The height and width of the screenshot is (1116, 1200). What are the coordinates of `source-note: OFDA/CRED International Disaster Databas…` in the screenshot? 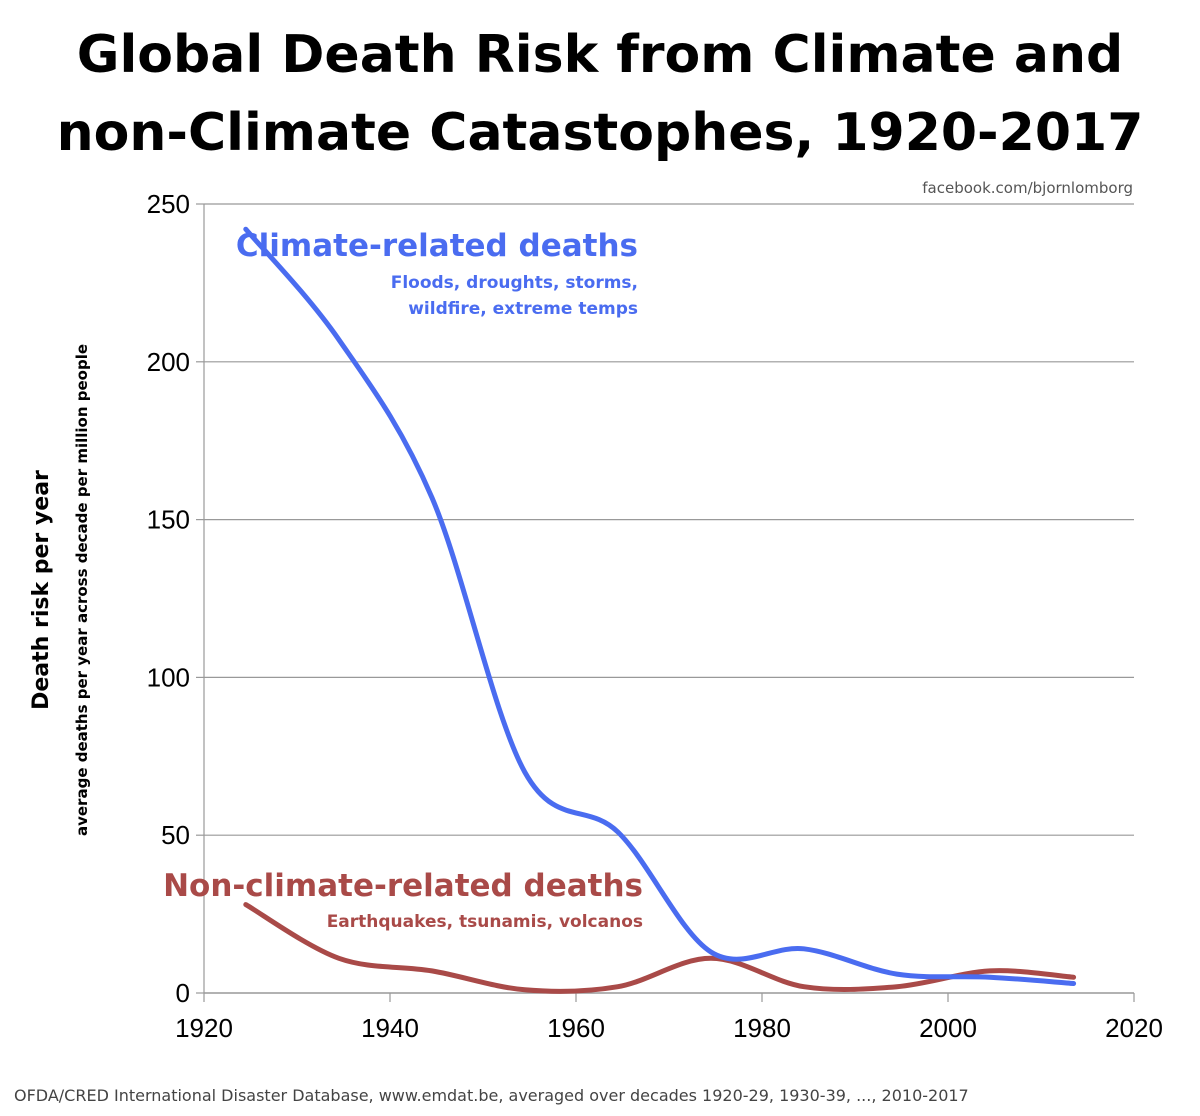 It's located at (491, 1095).